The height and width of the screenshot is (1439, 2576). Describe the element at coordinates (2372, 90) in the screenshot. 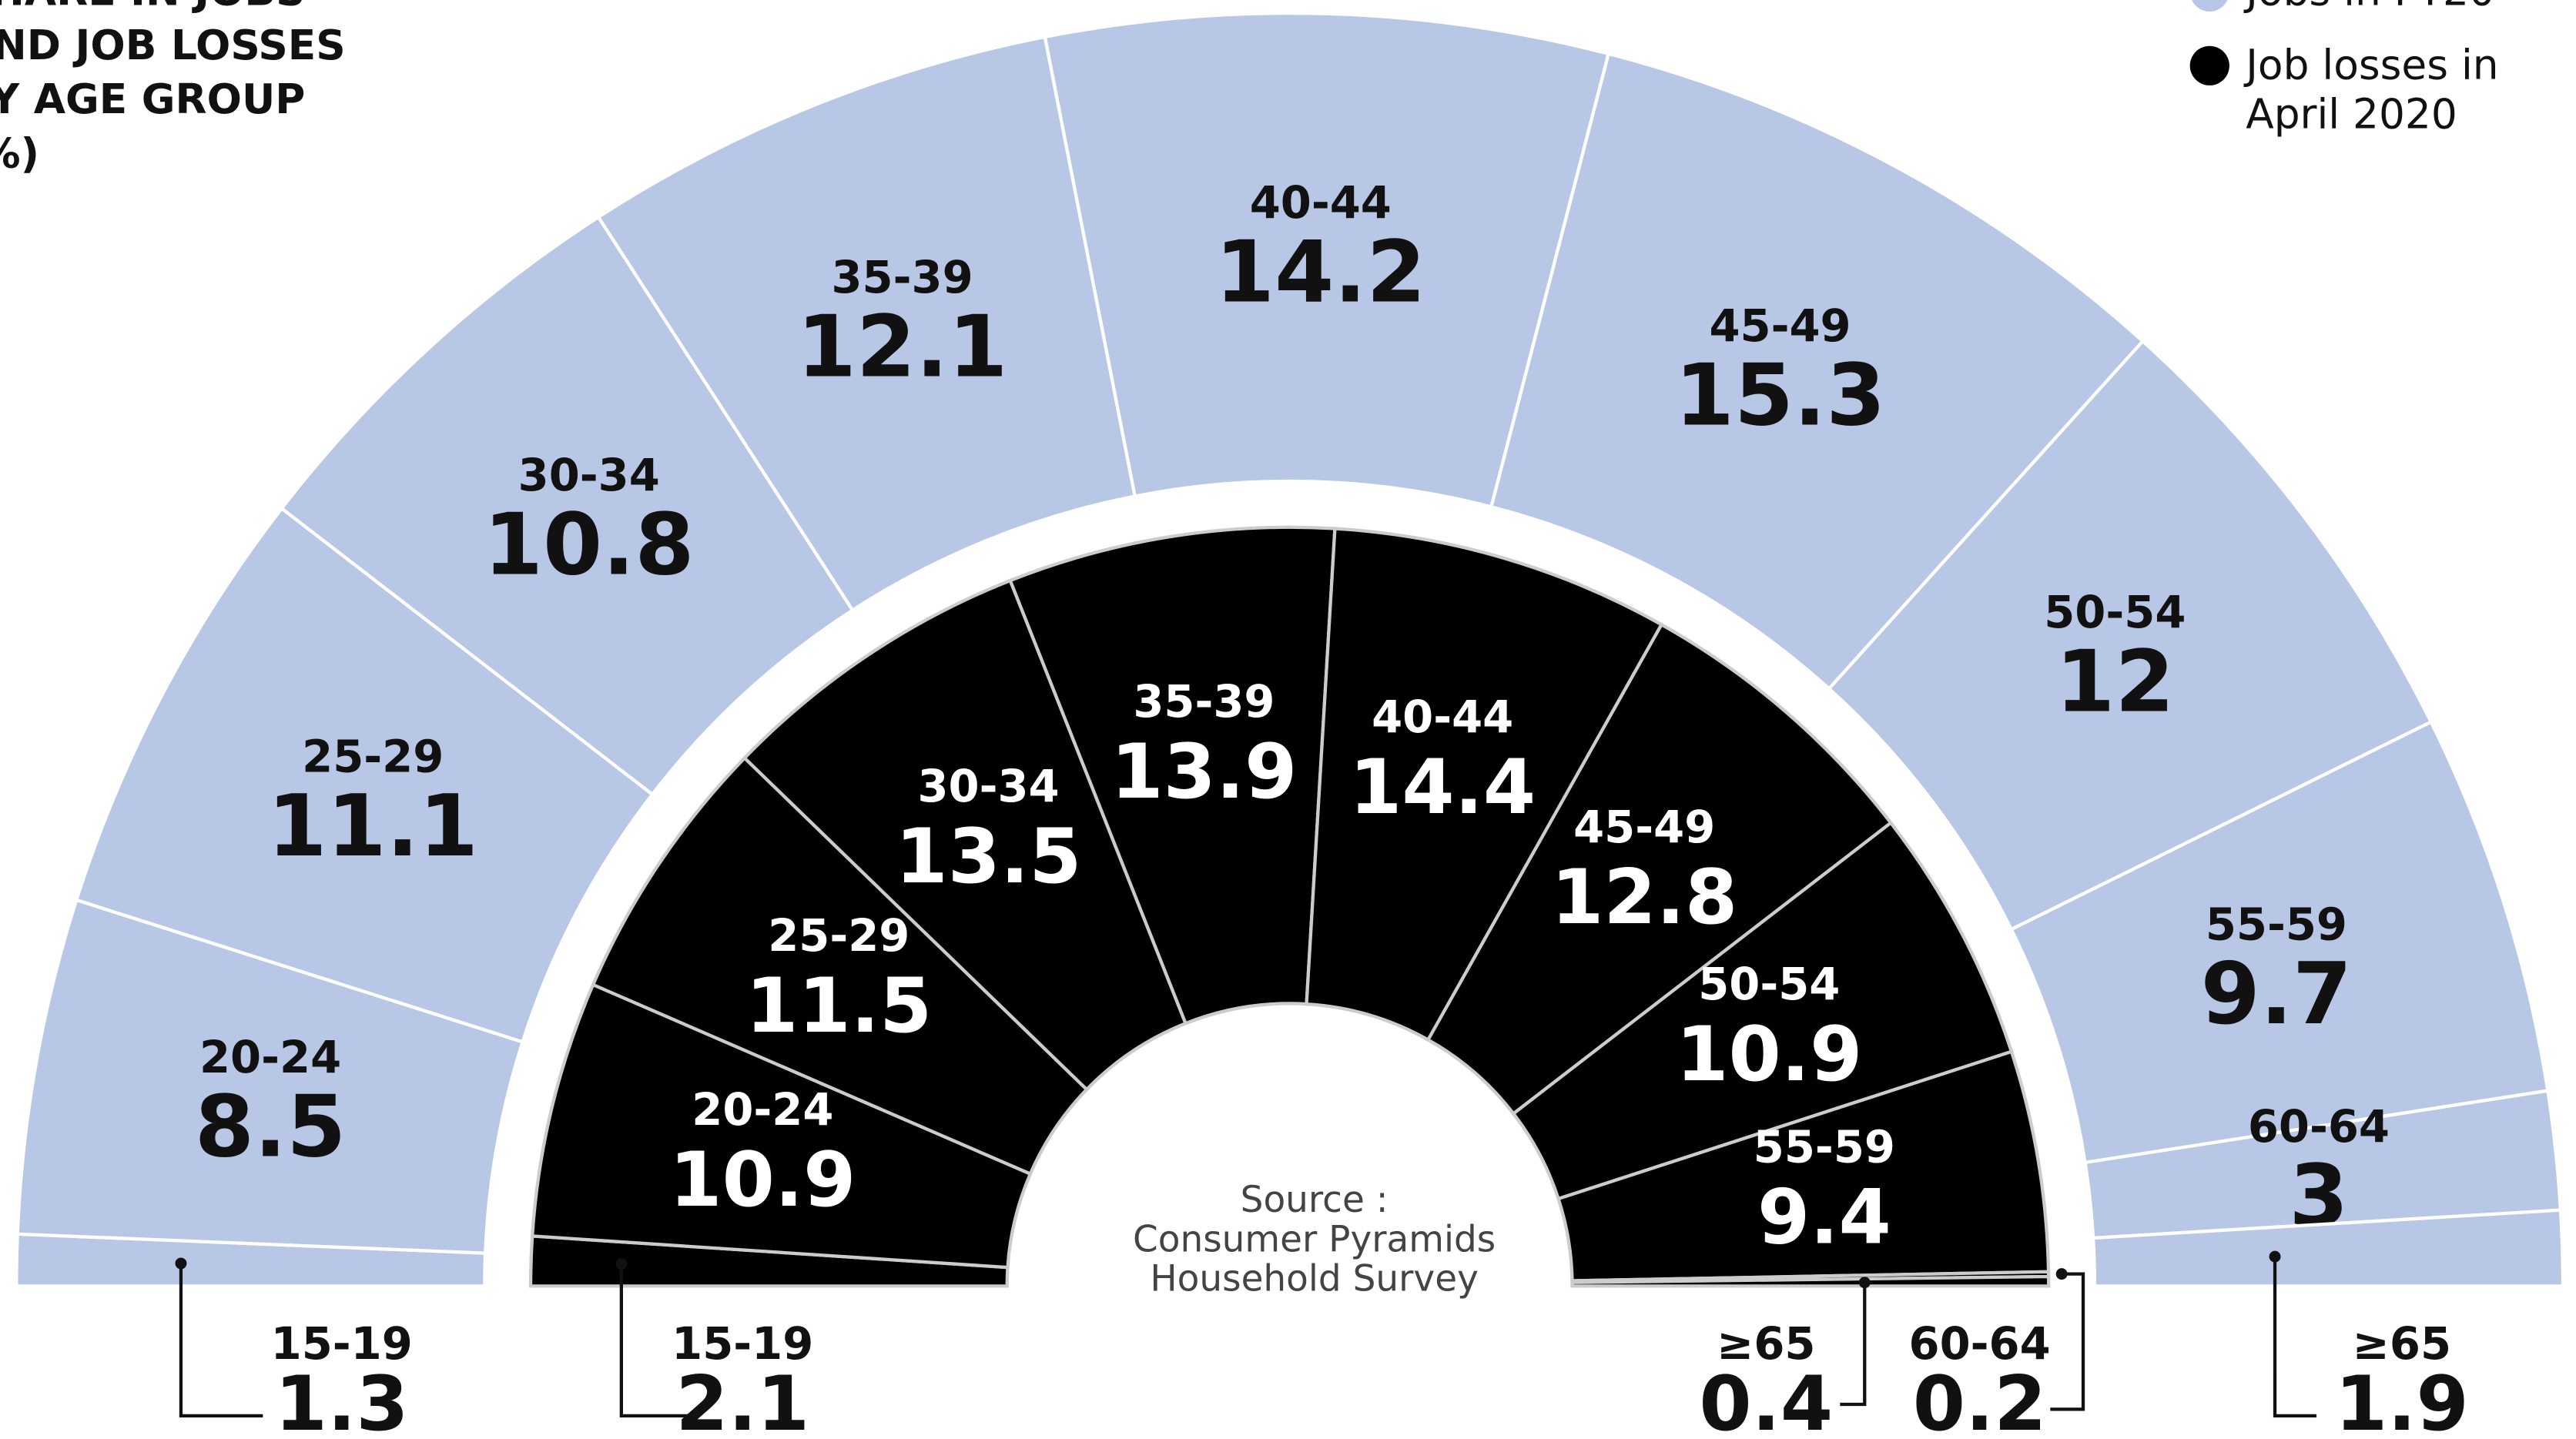

I see `legend-label: Job losses in April 2020` at that location.